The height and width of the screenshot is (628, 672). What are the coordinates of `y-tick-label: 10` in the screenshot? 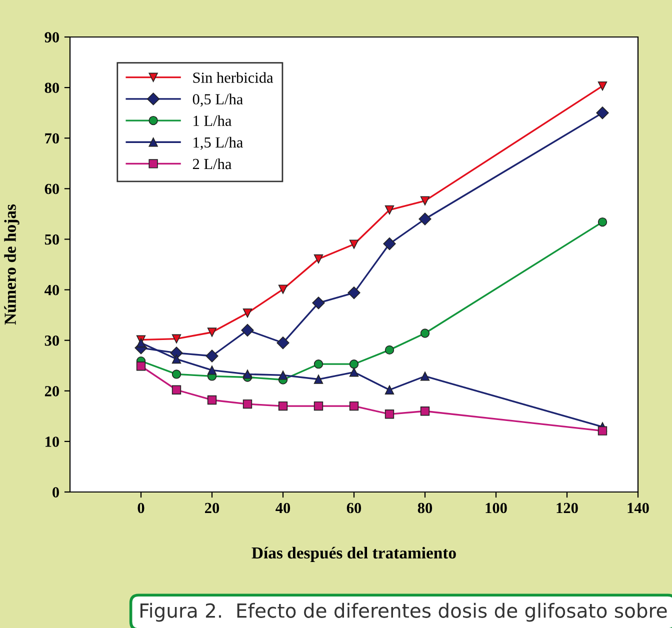 It's located at (52, 441).